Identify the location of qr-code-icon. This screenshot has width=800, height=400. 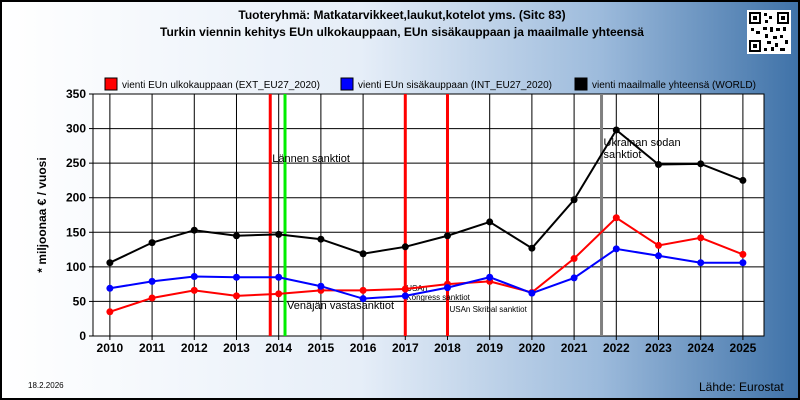
(769, 32).